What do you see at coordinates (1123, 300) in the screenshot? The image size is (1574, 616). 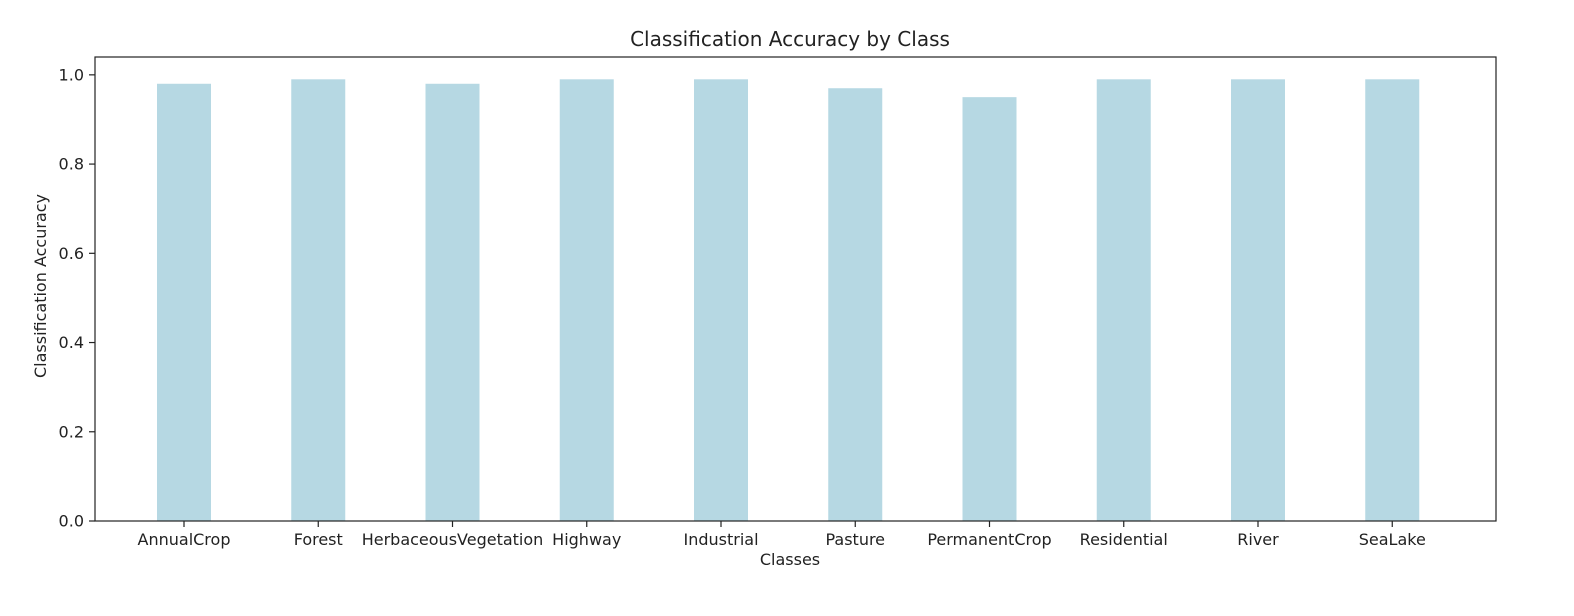 I see `bar-Residential` at bounding box center [1123, 300].